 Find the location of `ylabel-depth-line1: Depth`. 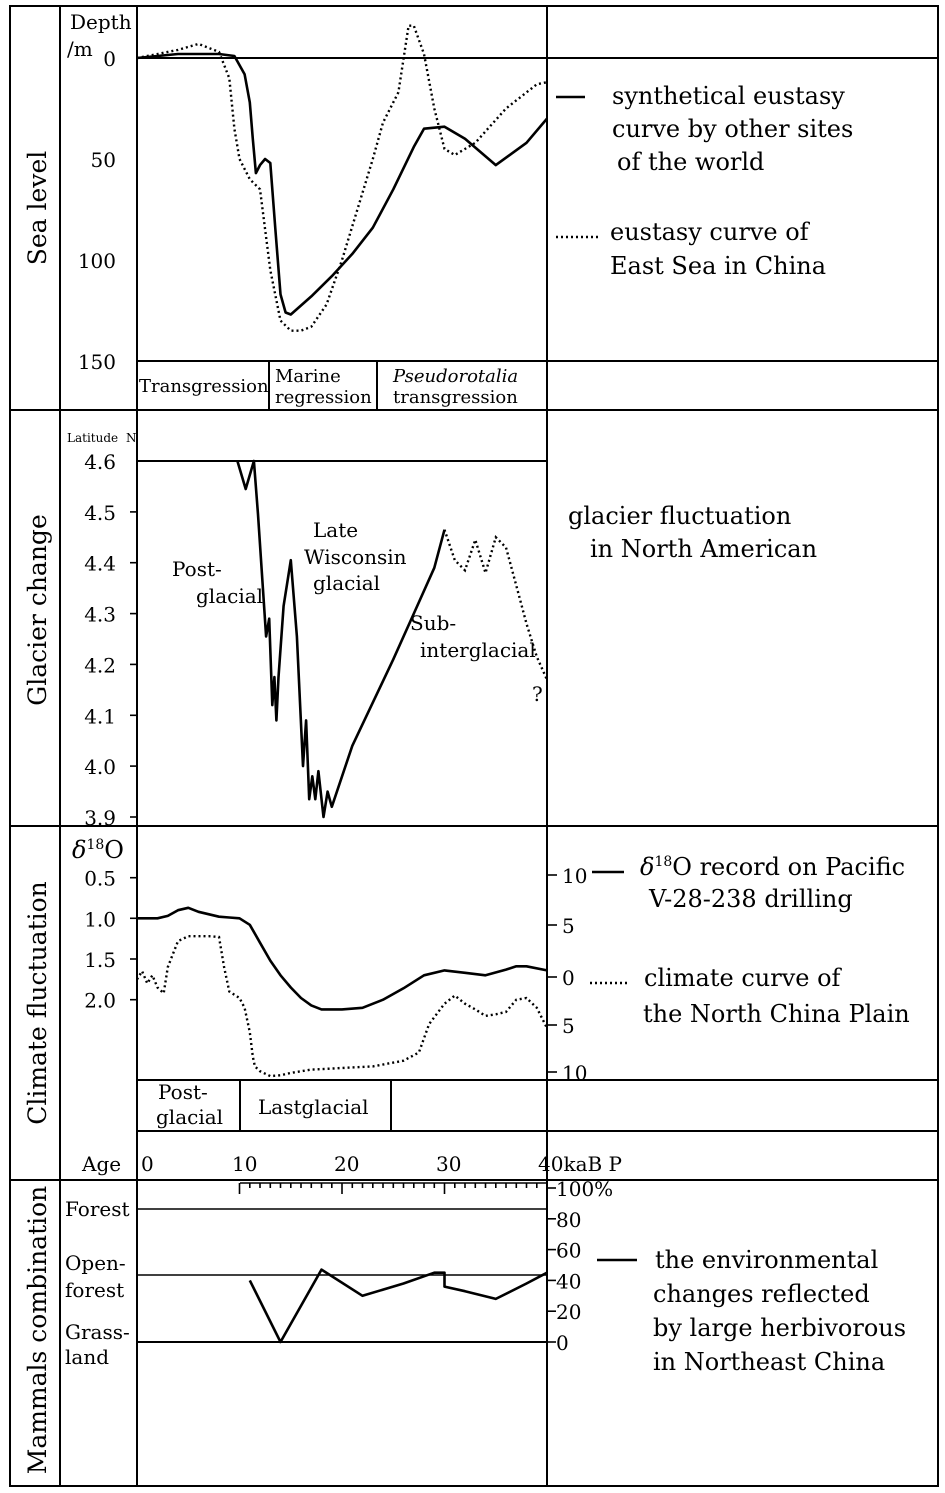

ylabel-depth-line1: Depth is located at coordinates (101, 22).